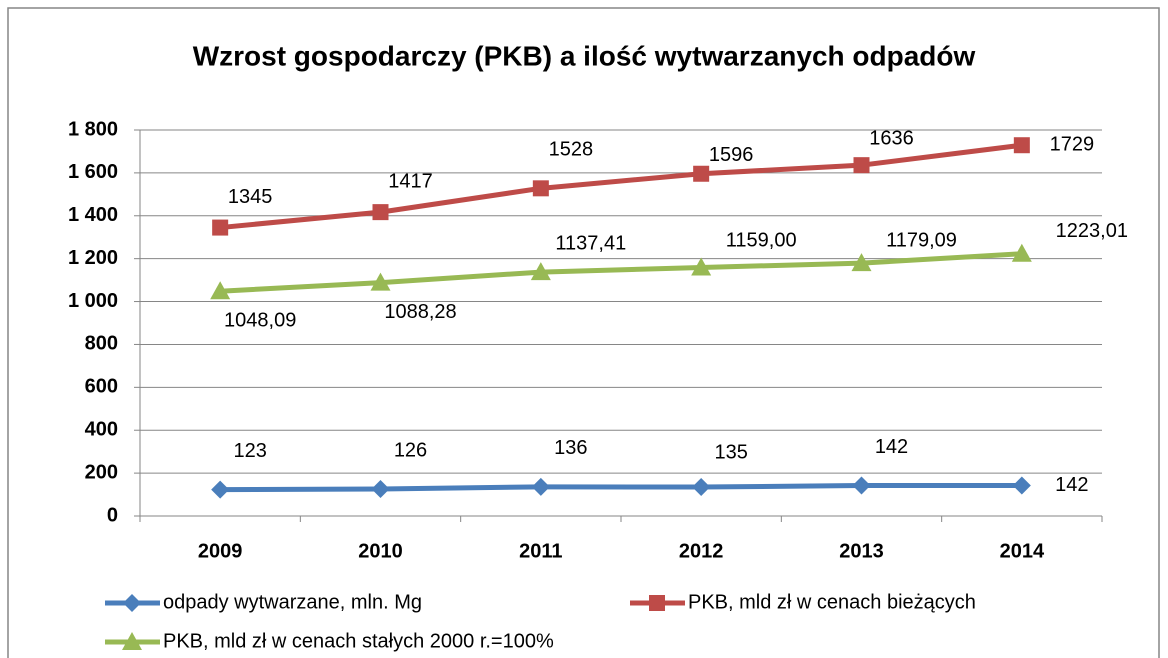  What do you see at coordinates (701, 551) in the screenshot?
I see `x-tick-label: 2012` at bounding box center [701, 551].